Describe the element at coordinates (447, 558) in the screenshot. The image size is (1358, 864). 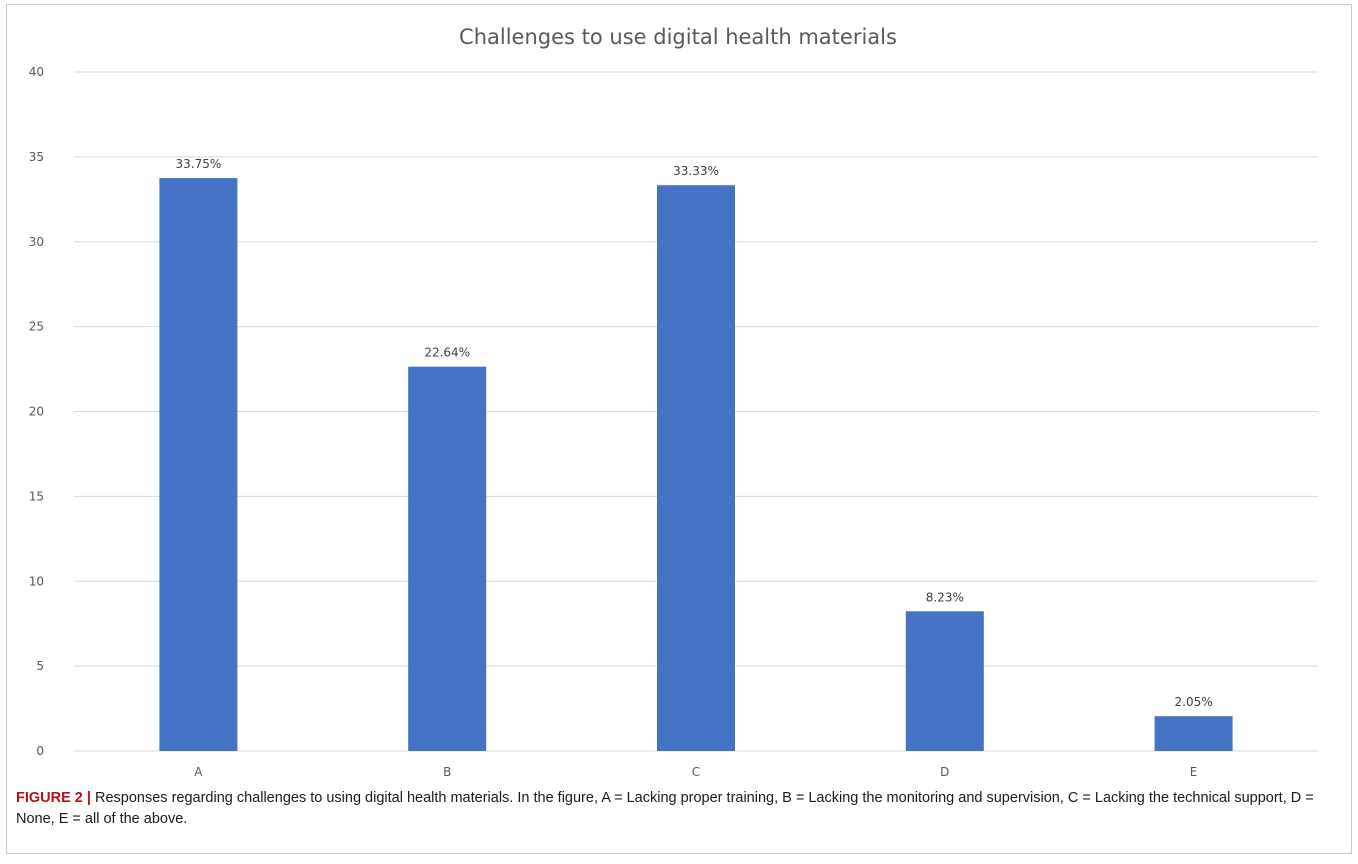
I see `bar-b` at that location.